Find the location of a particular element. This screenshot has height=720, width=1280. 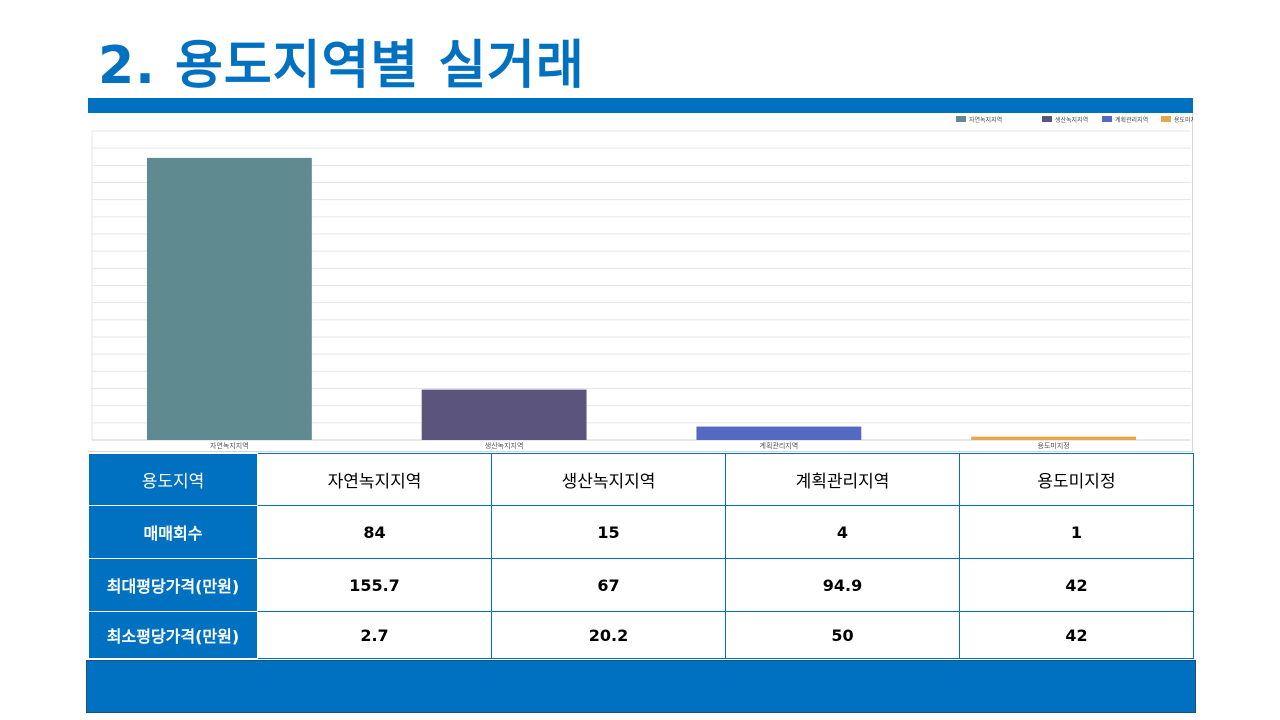

table-cell: 1 is located at coordinates (1076, 532).